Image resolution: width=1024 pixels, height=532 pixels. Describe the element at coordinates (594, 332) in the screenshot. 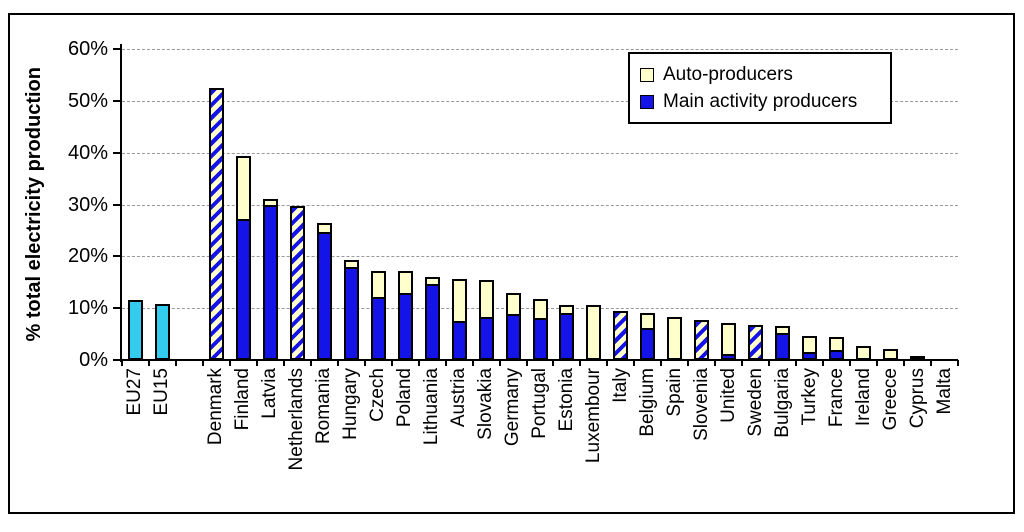

I see `bar-luxembour-auto` at that location.